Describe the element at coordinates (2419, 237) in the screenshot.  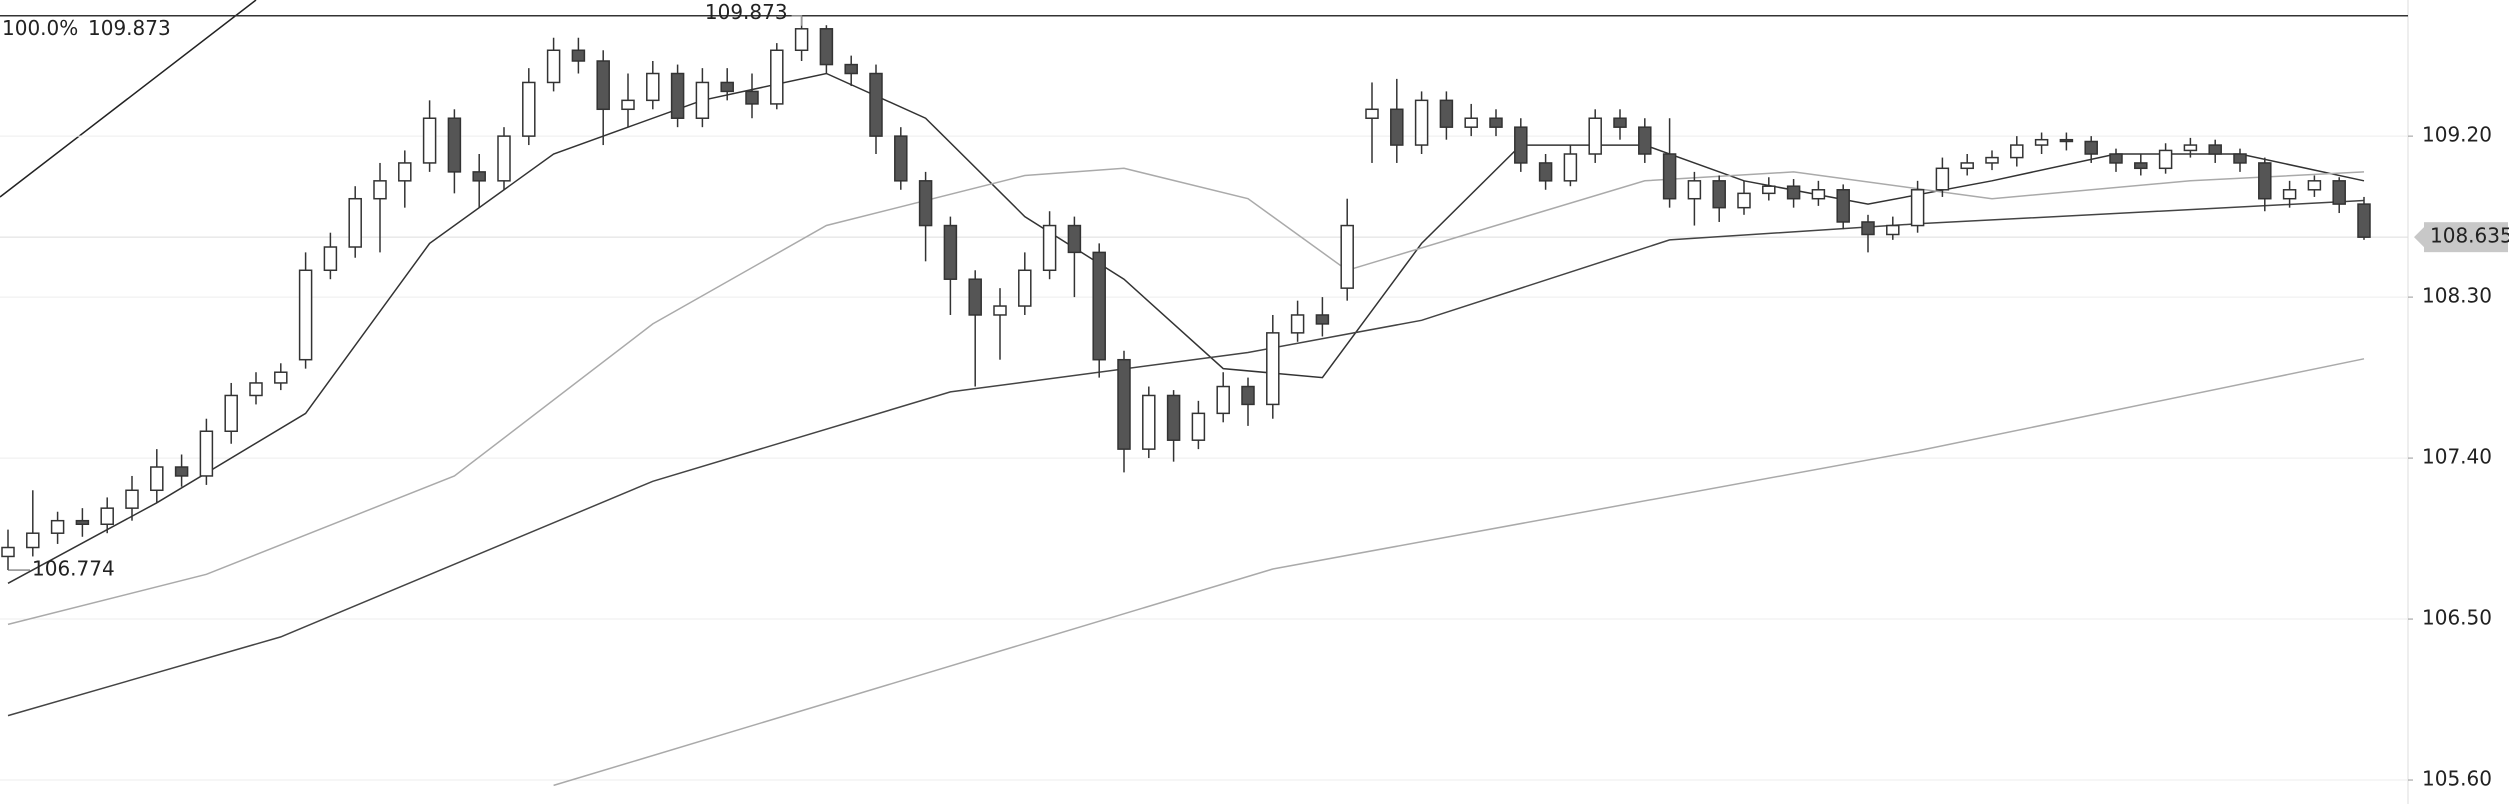
I see `last-price-pointer` at that location.